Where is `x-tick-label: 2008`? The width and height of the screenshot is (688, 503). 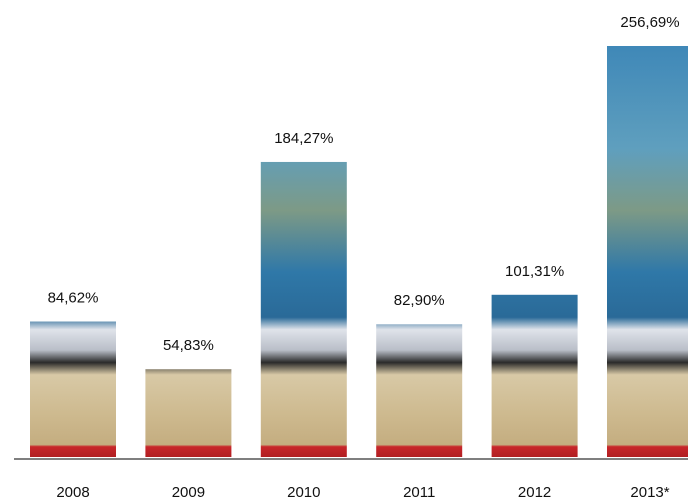
x-tick-label: 2008 is located at coordinates (72, 492).